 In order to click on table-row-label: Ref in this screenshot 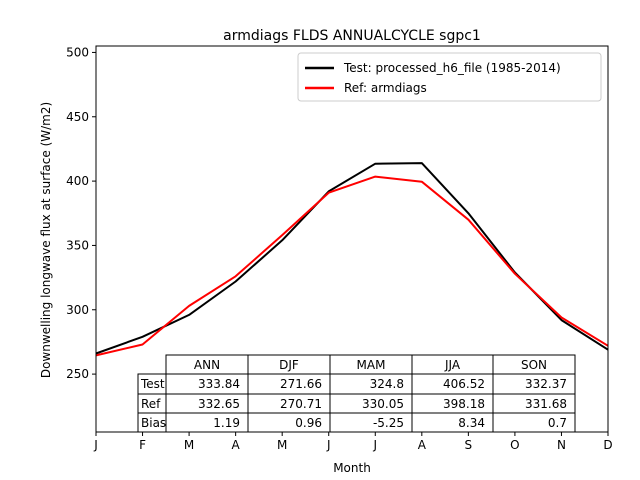, I will do `click(151, 404)`.